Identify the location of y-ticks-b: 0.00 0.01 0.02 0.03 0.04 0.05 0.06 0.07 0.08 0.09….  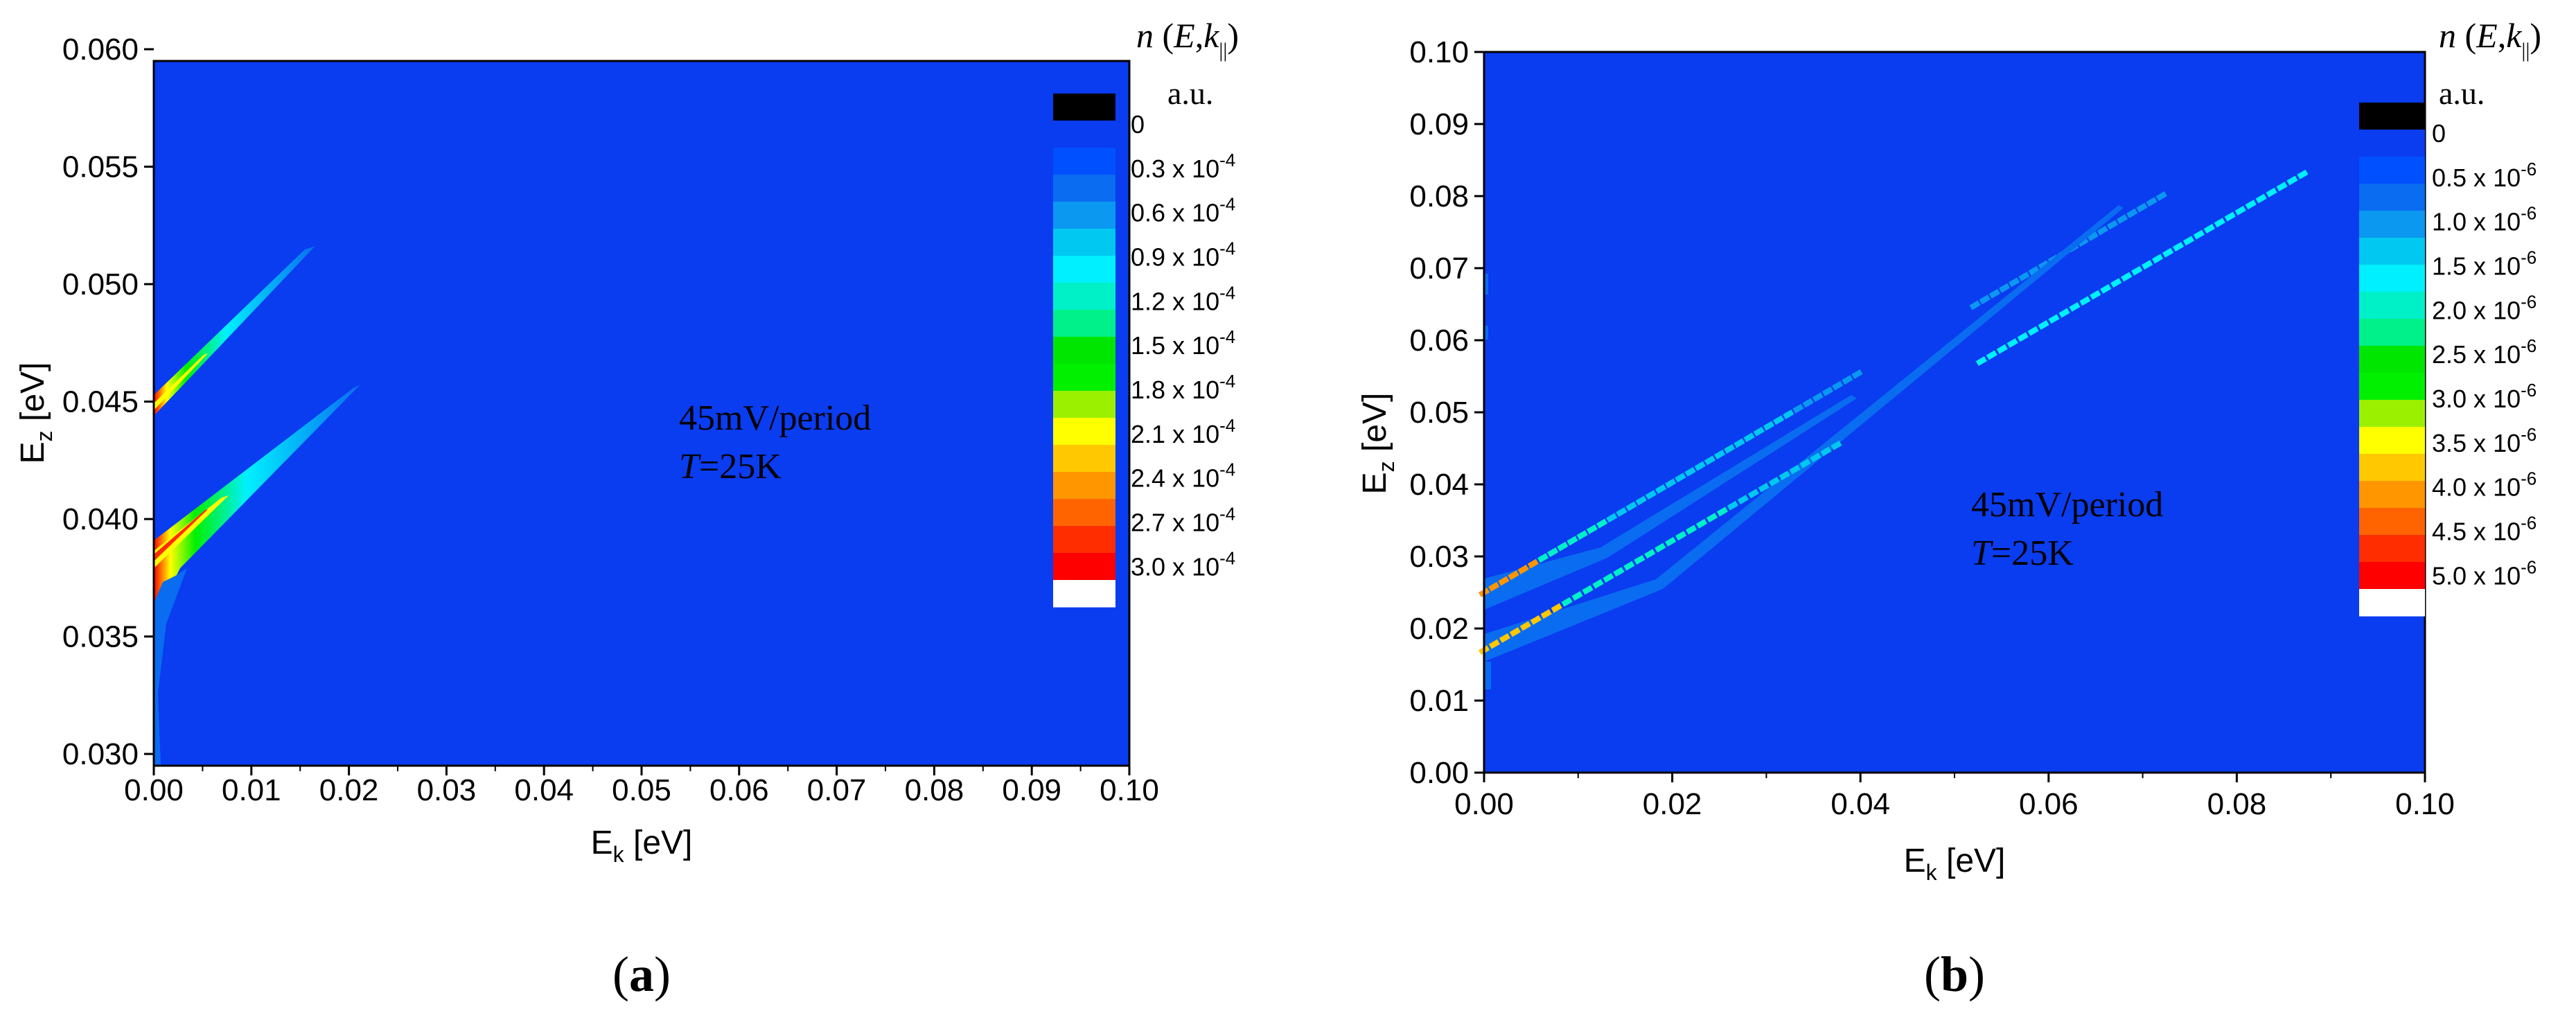
(1446, 413).